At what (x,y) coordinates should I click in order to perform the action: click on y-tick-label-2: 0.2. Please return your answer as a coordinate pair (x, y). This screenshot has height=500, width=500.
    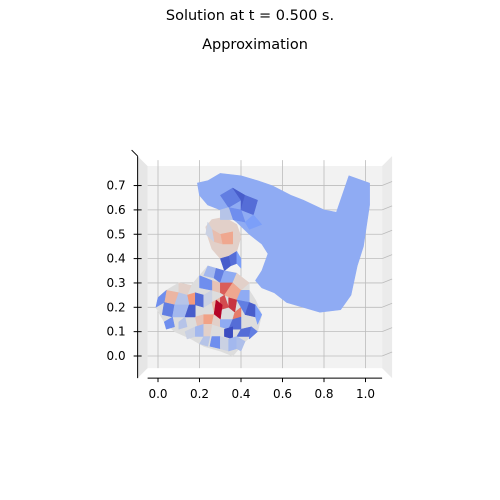
    Looking at the image, I should click on (116, 307).